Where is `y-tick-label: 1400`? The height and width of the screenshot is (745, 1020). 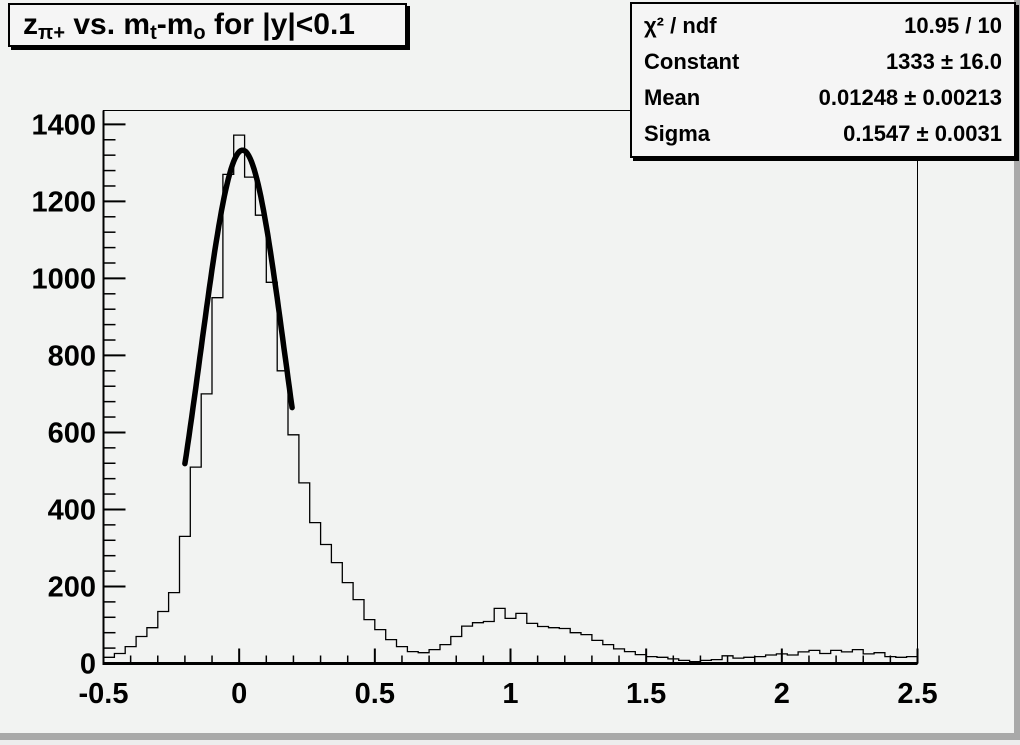 y-tick-label: 1400 is located at coordinates (63, 125).